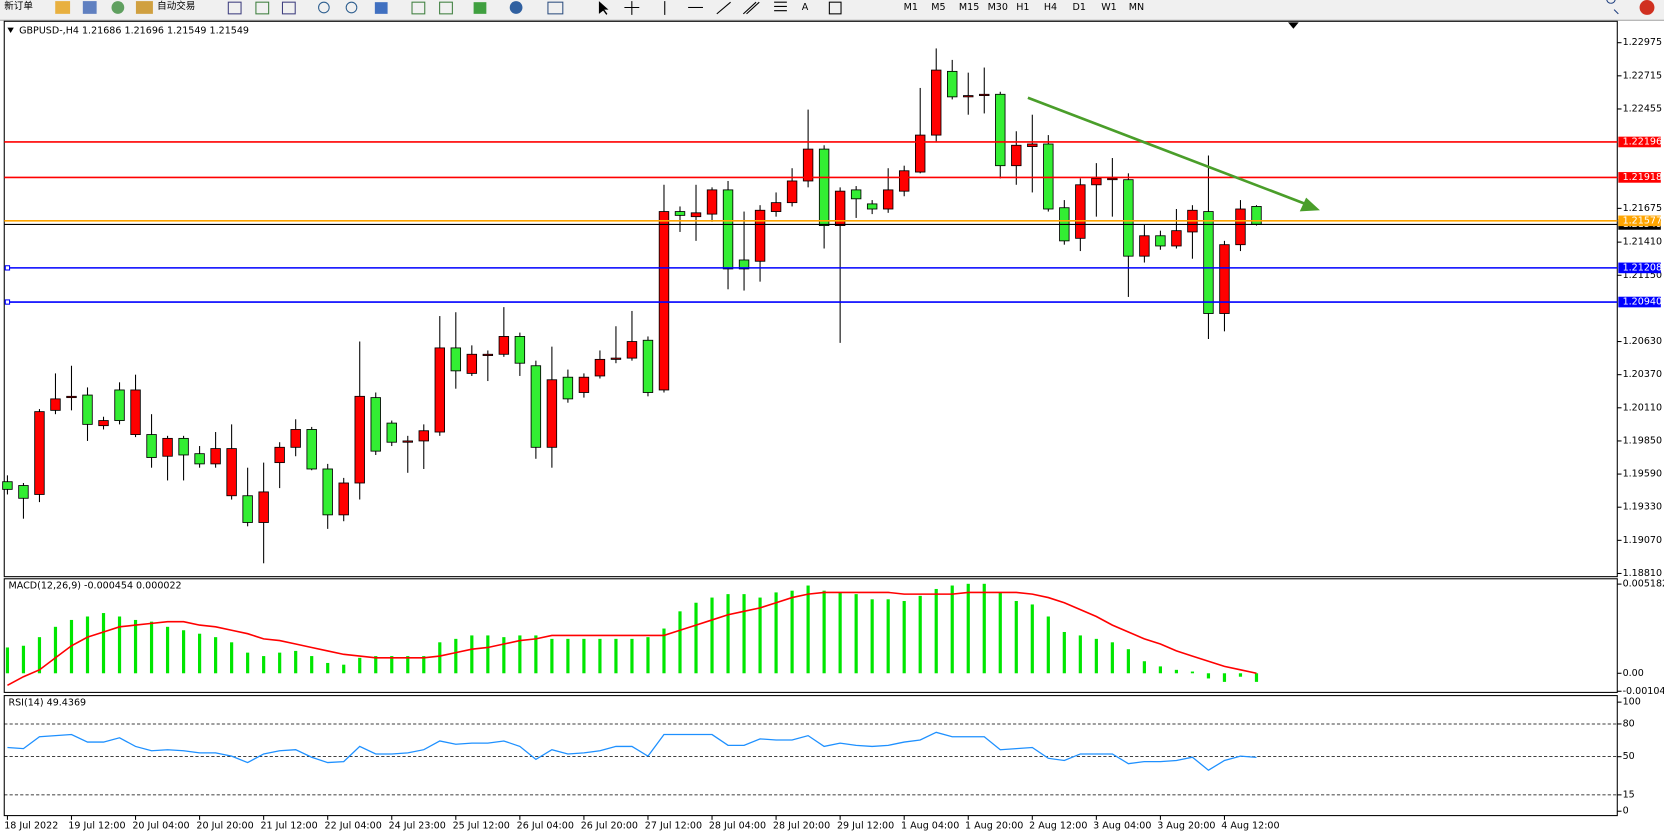  I want to click on y-tick-label: 15, so click(1629, 794).